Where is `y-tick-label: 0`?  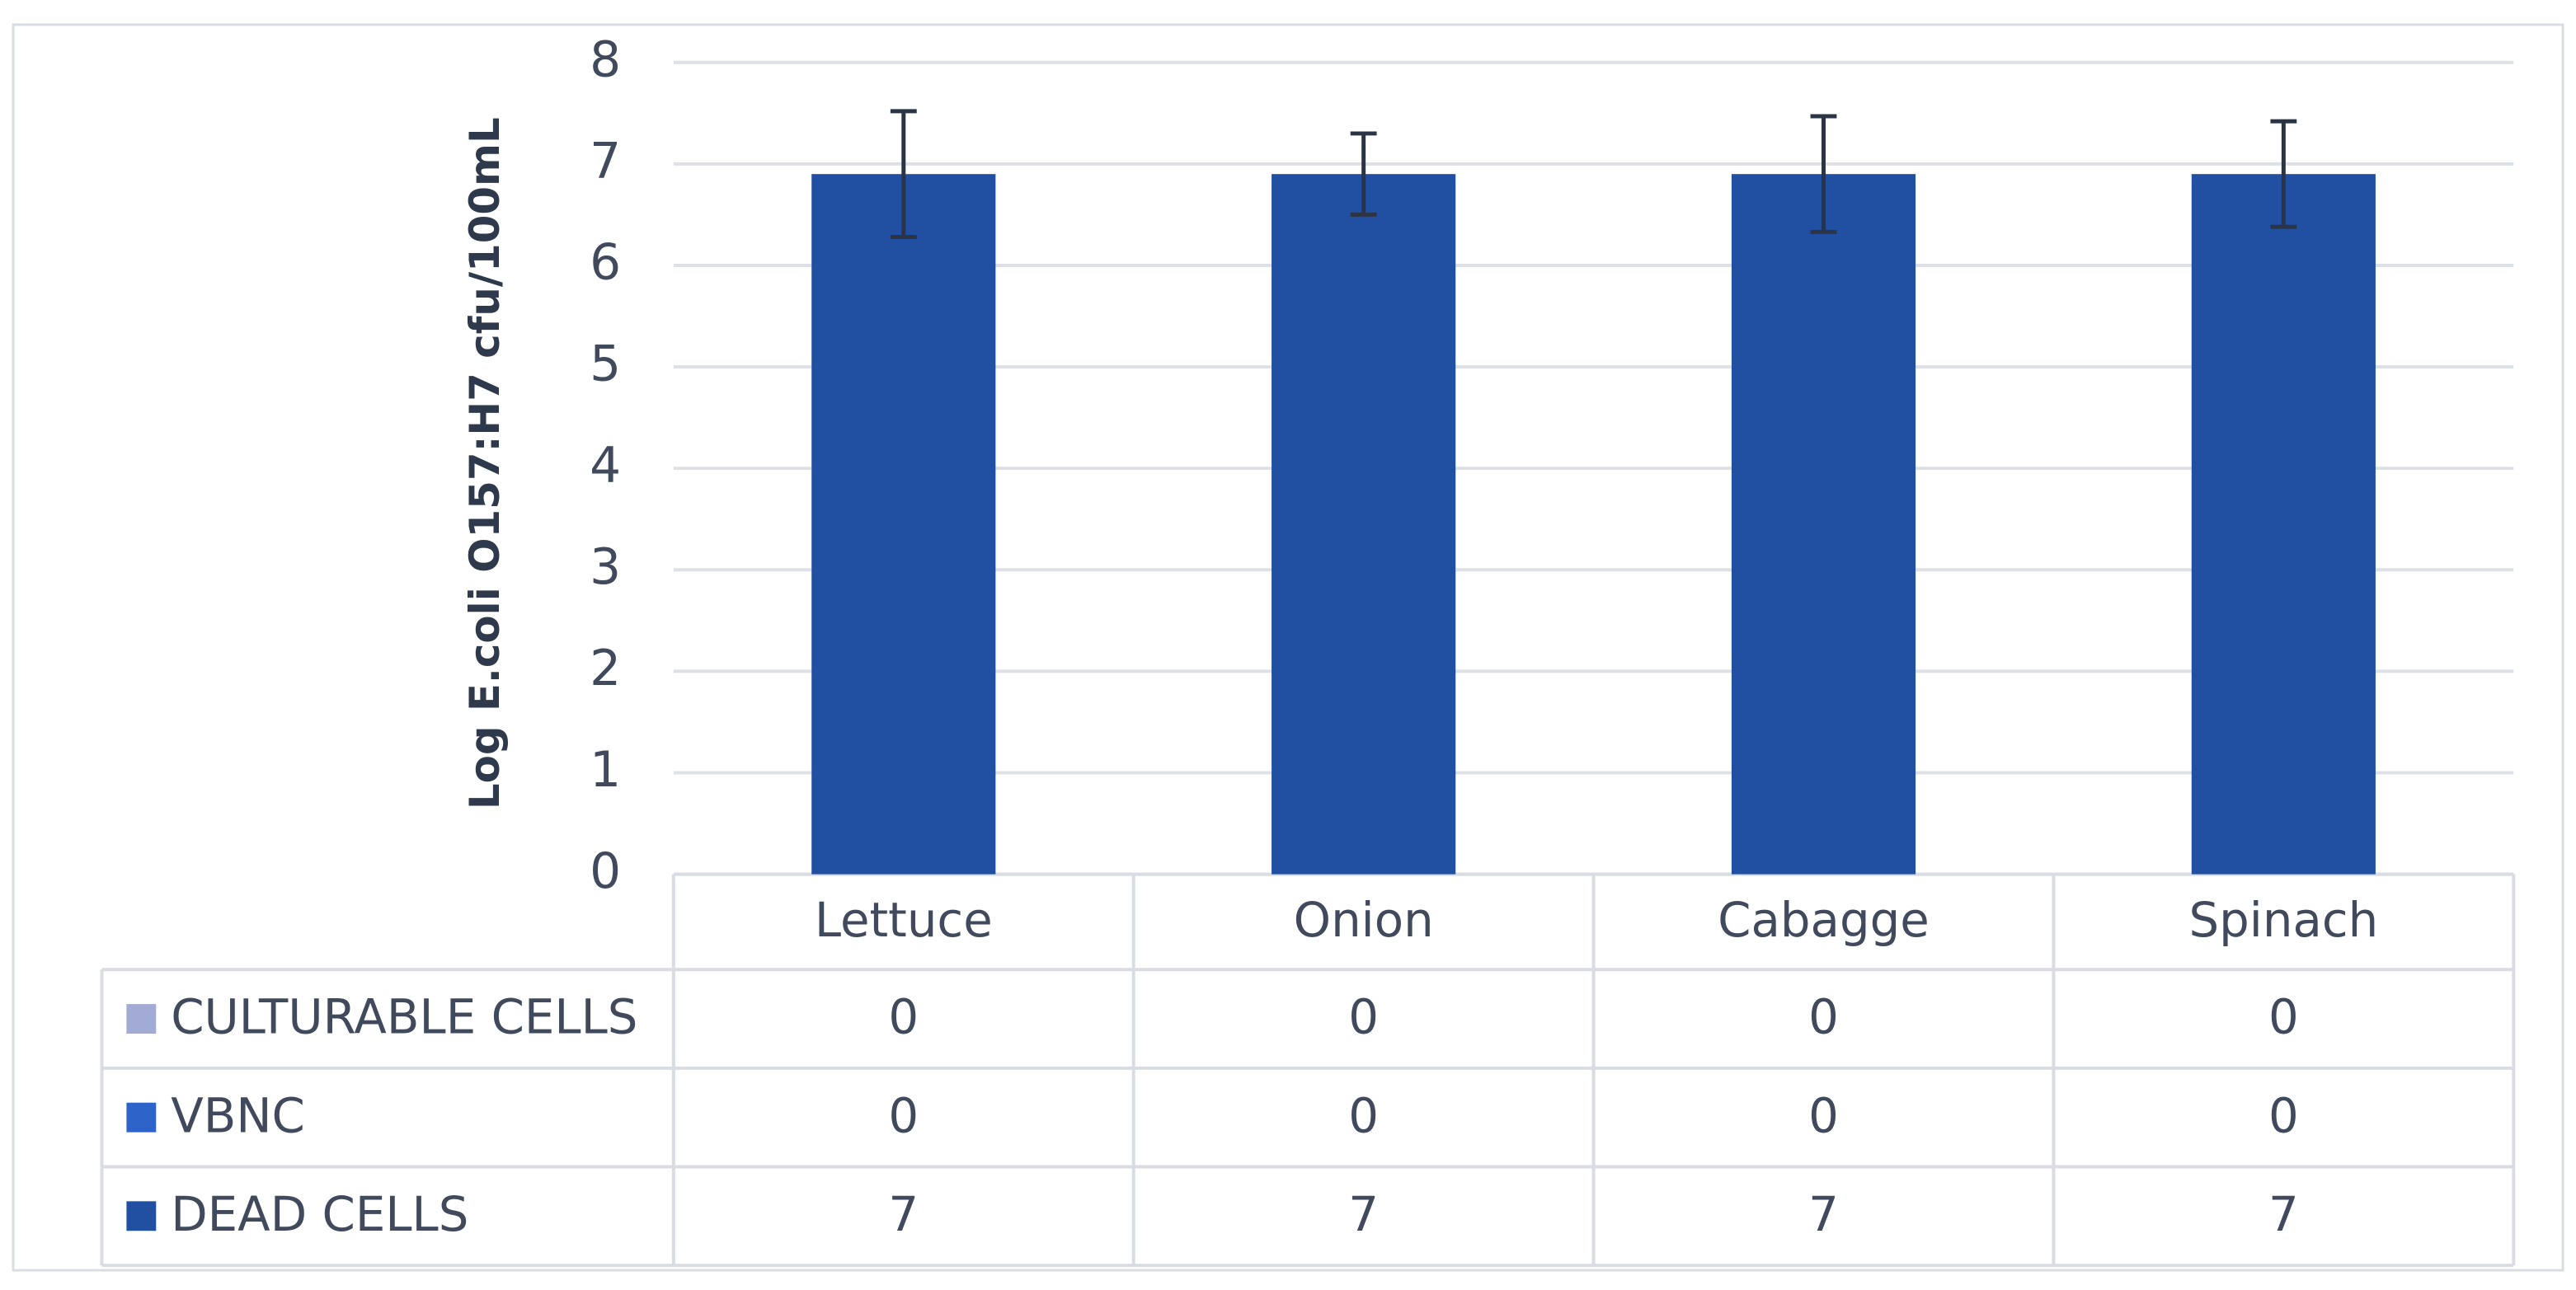
y-tick-label: 0 is located at coordinates (605, 871).